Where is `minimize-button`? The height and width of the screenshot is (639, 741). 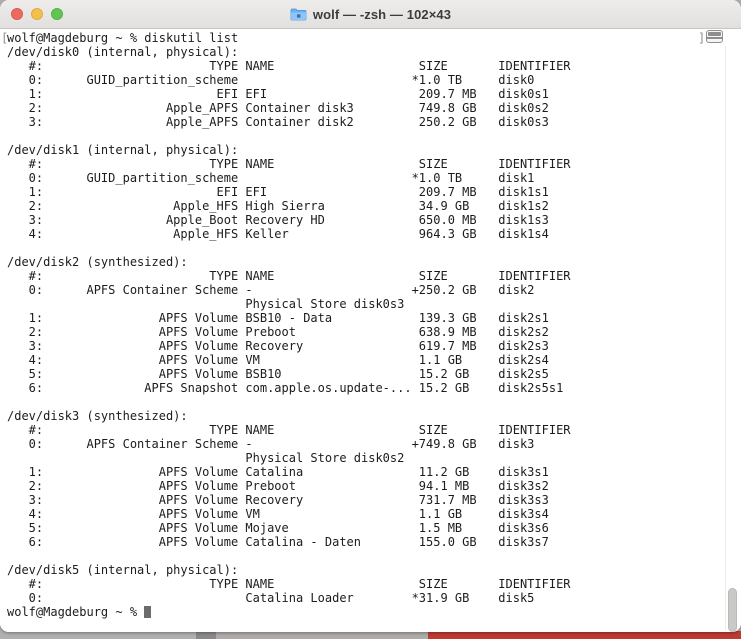
minimize-button is located at coordinates (37, 14).